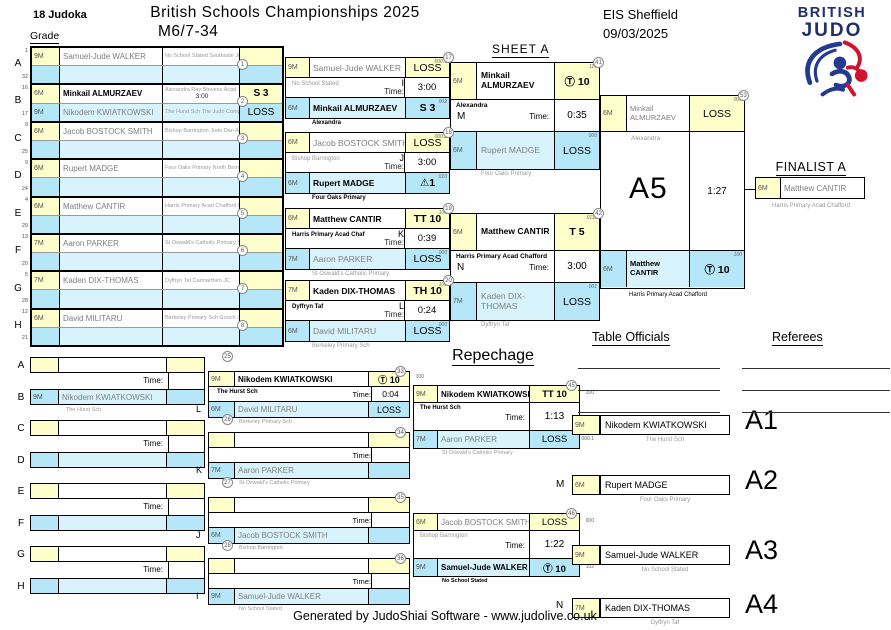 This screenshot has width=891, height=630. I want to click on school-name: Bishop Barrington Judo Dan Acad, so click(202, 131).